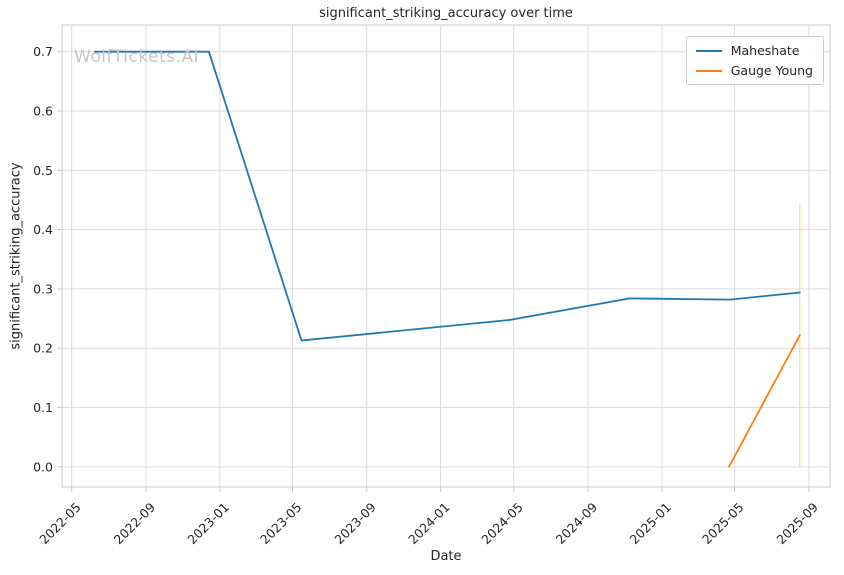 The height and width of the screenshot is (575, 844). What do you see at coordinates (502, 524) in the screenshot?
I see `x-tick-label: 2024-05` at bounding box center [502, 524].